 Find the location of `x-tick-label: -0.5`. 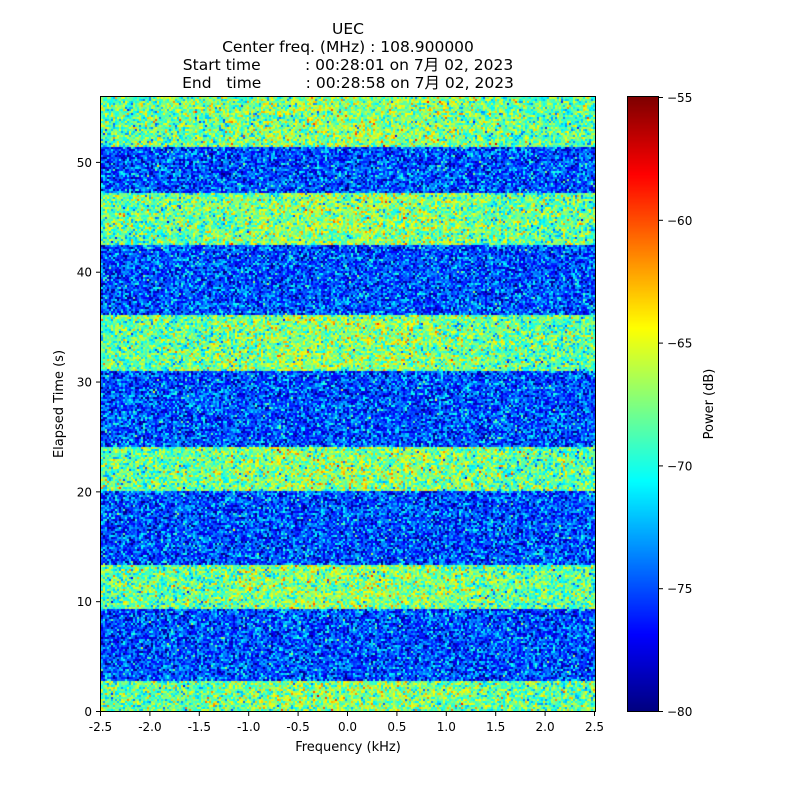

x-tick-label: -0.5 is located at coordinates (297, 727).